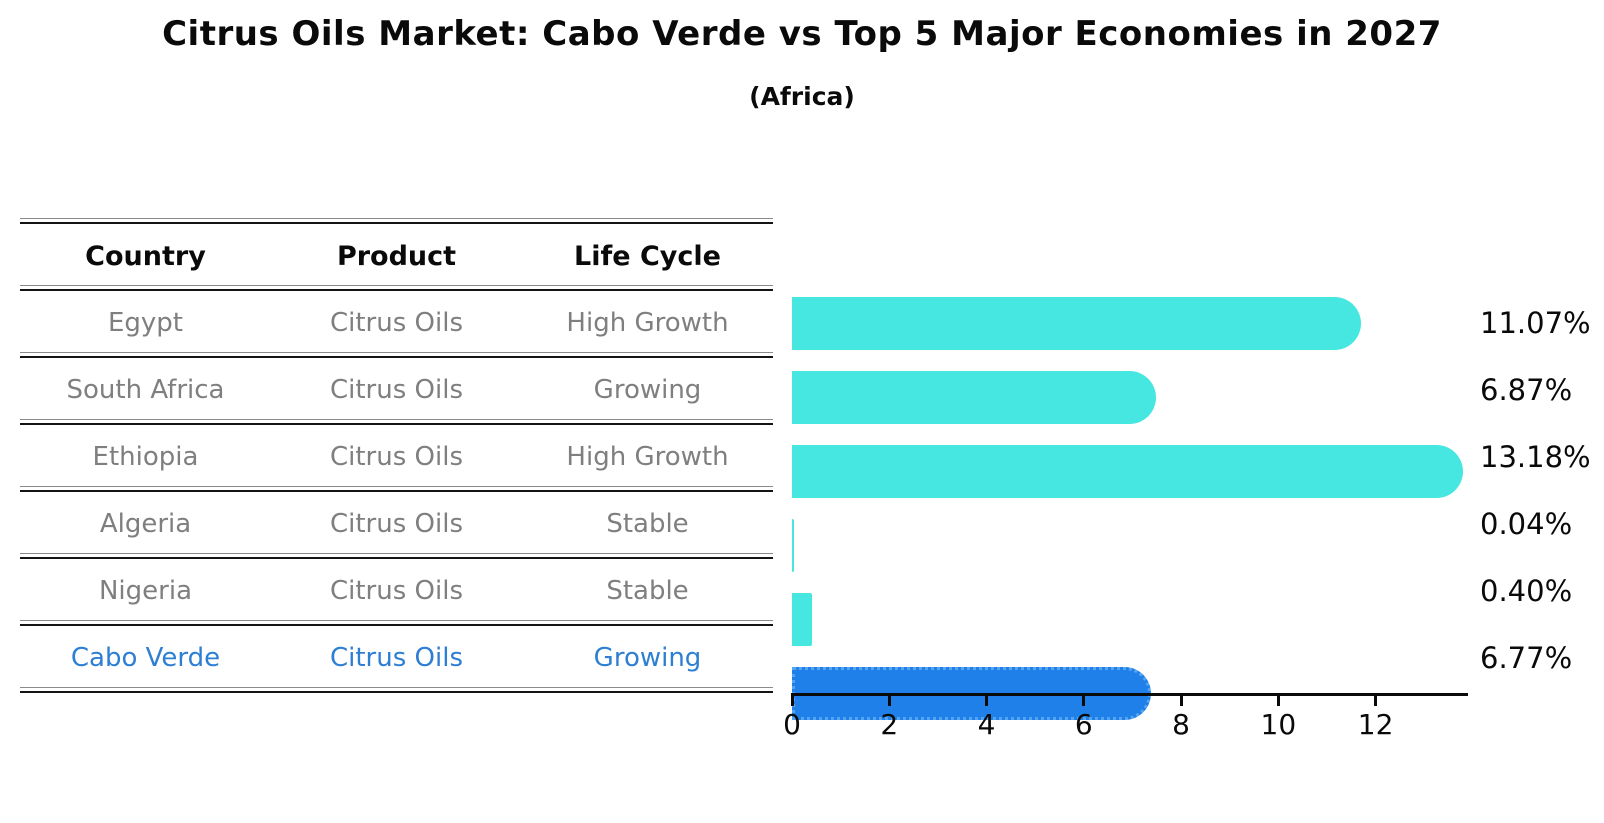 The image size is (1604, 823). Describe the element at coordinates (986, 724) in the screenshot. I see `tick-label: 4` at that location.